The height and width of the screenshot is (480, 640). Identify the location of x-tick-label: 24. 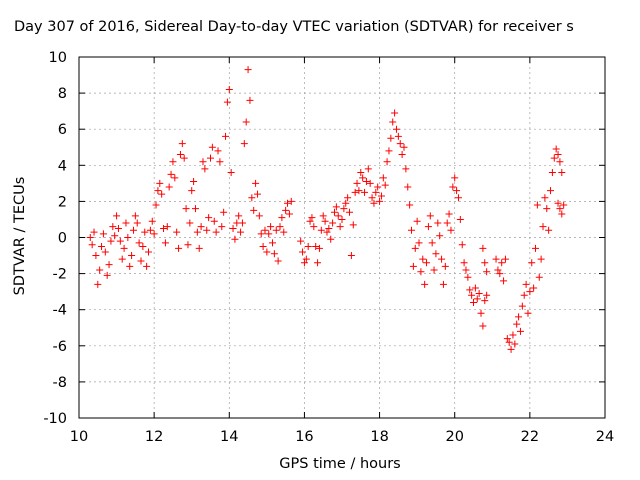
(605, 437).